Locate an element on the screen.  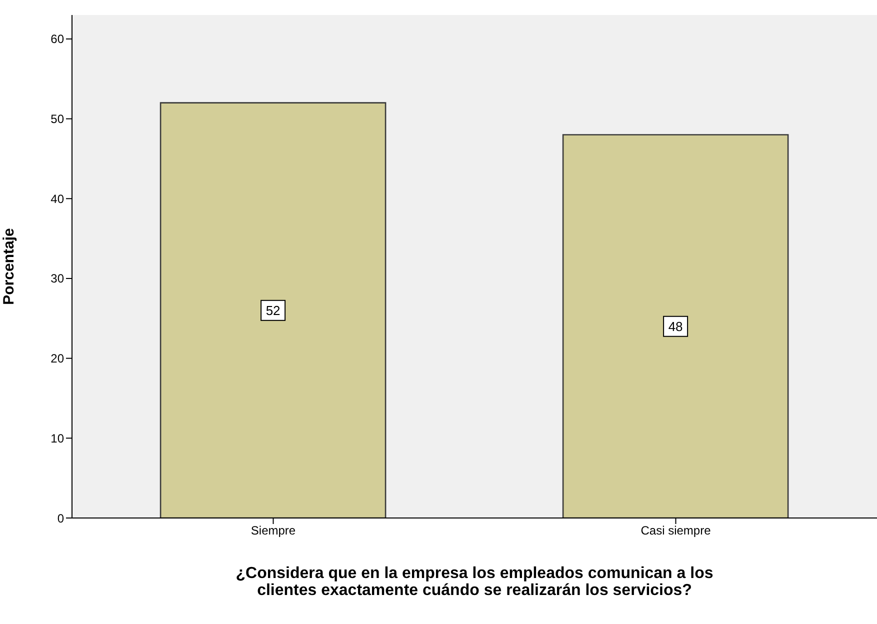
y-axis-title: Porcentaje is located at coordinates (9, 266).